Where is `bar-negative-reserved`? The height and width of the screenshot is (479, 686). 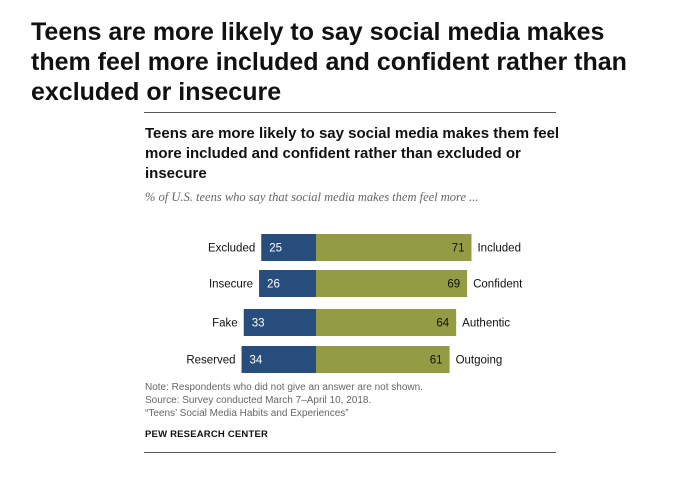
bar-negative-reserved is located at coordinates (278, 359).